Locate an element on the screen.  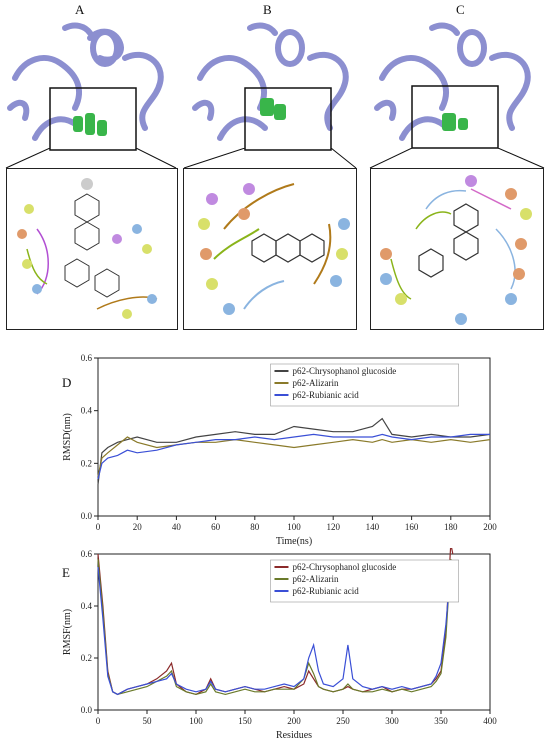
panel-label-d: D is located at coordinates (67, 382).